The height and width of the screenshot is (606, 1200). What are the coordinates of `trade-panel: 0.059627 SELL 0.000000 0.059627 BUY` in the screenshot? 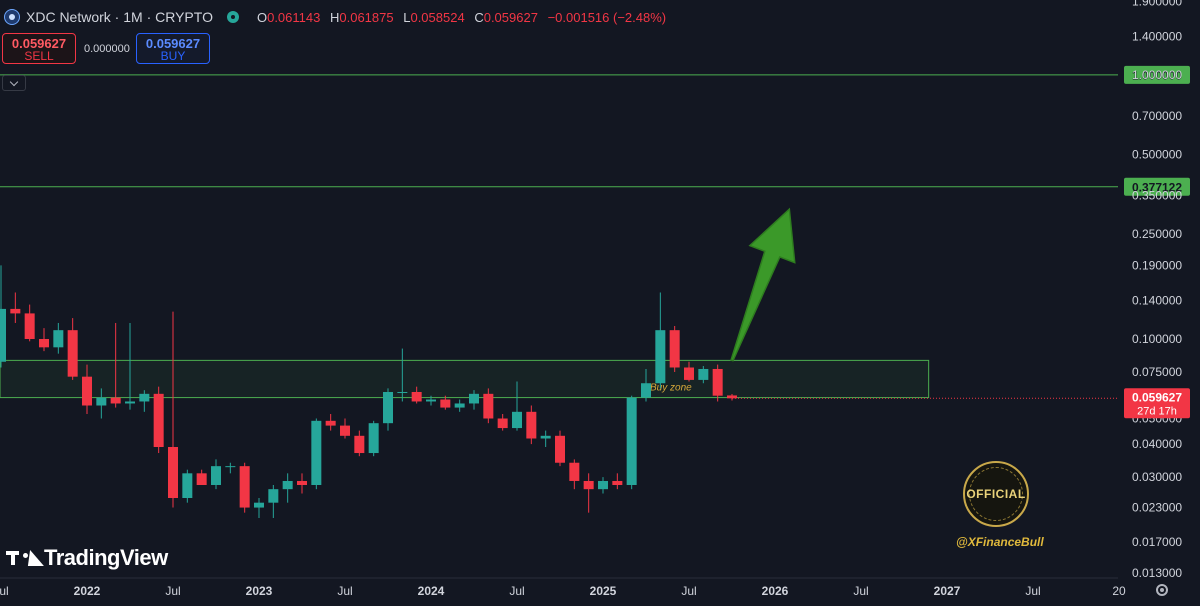 It's located at (106, 48).